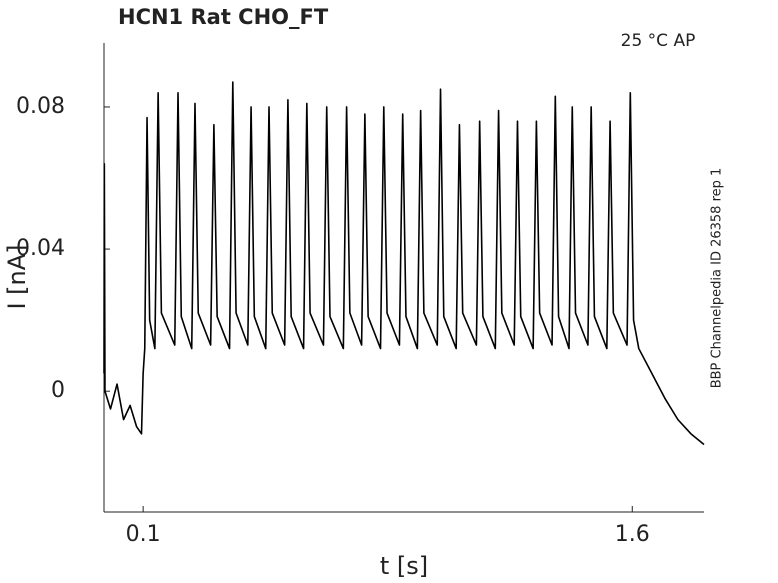  What do you see at coordinates (143, 534) in the screenshot?
I see `x-tick-label: 0.1` at bounding box center [143, 534].